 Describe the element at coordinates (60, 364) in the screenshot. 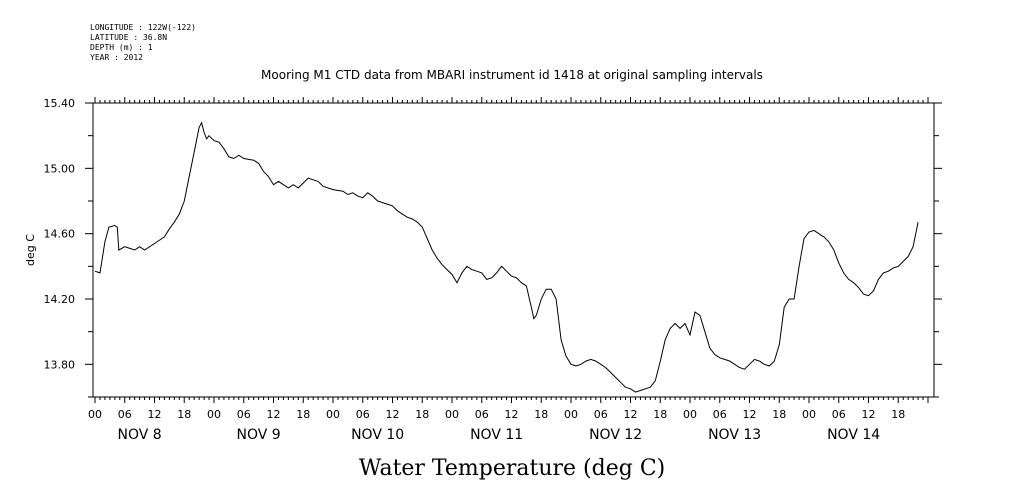

I see `y-tick-label: 13.80` at that location.